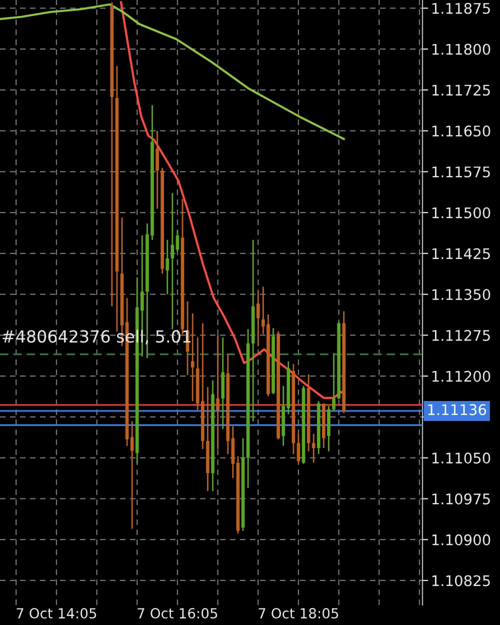 The height and width of the screenshot is (625, 500). I want to click on y-tick-label: 1.10825, so click(461, 580).